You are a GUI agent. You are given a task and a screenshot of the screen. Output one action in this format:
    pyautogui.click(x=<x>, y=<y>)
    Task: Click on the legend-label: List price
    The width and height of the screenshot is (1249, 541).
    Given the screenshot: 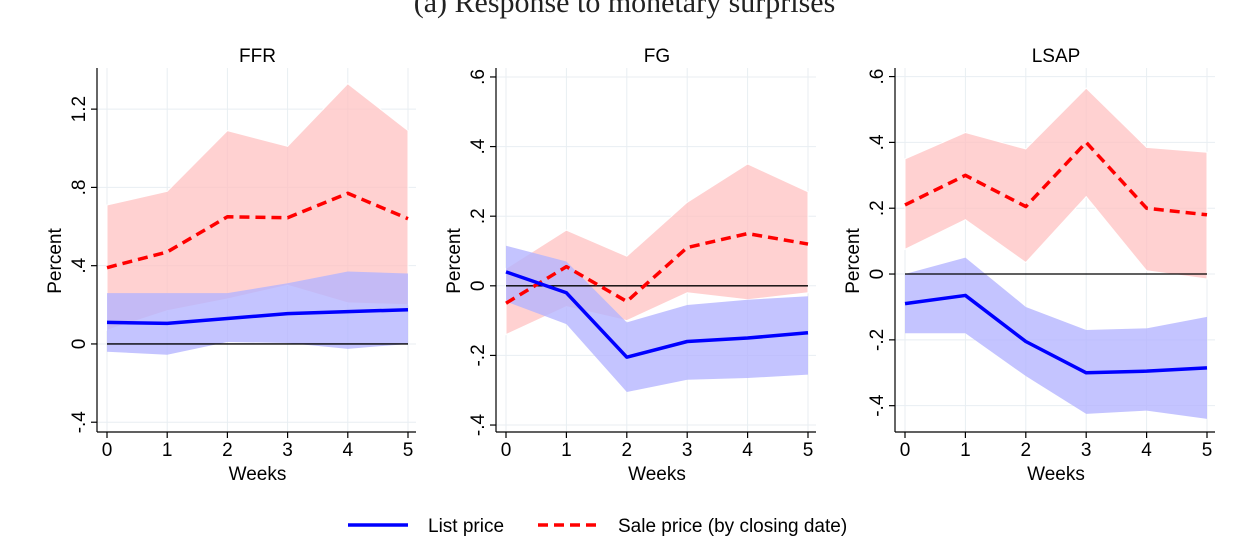 What is the action you would take?
    pyautogui.click(x=466, y=526)
    